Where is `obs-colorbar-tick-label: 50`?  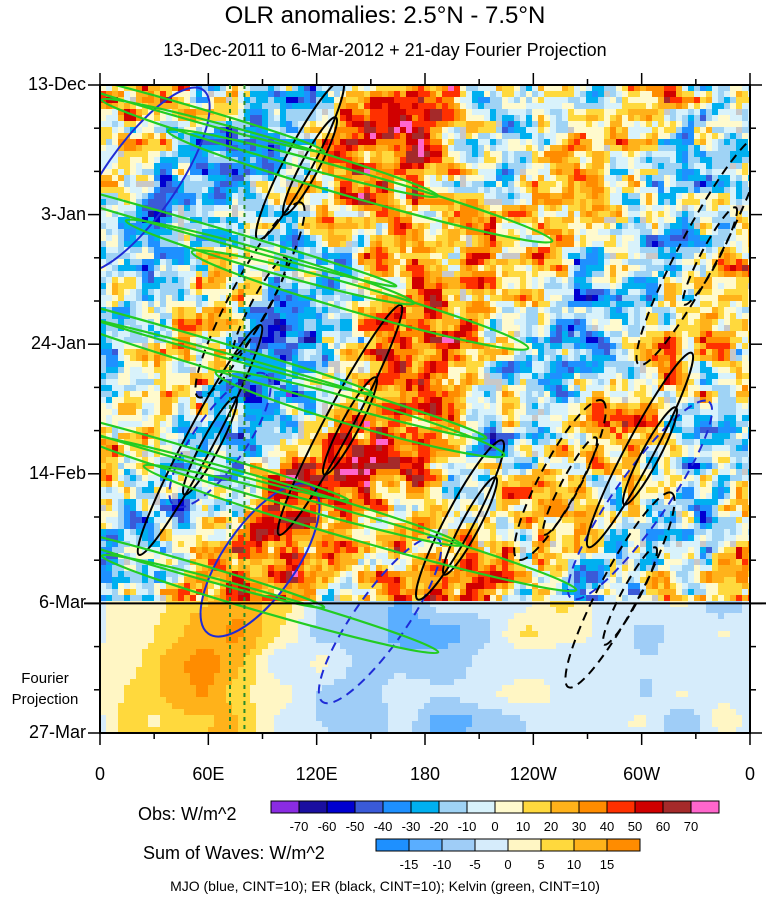 obs-colorbar-tick-label: 50 is located at coordinates (635, 826).